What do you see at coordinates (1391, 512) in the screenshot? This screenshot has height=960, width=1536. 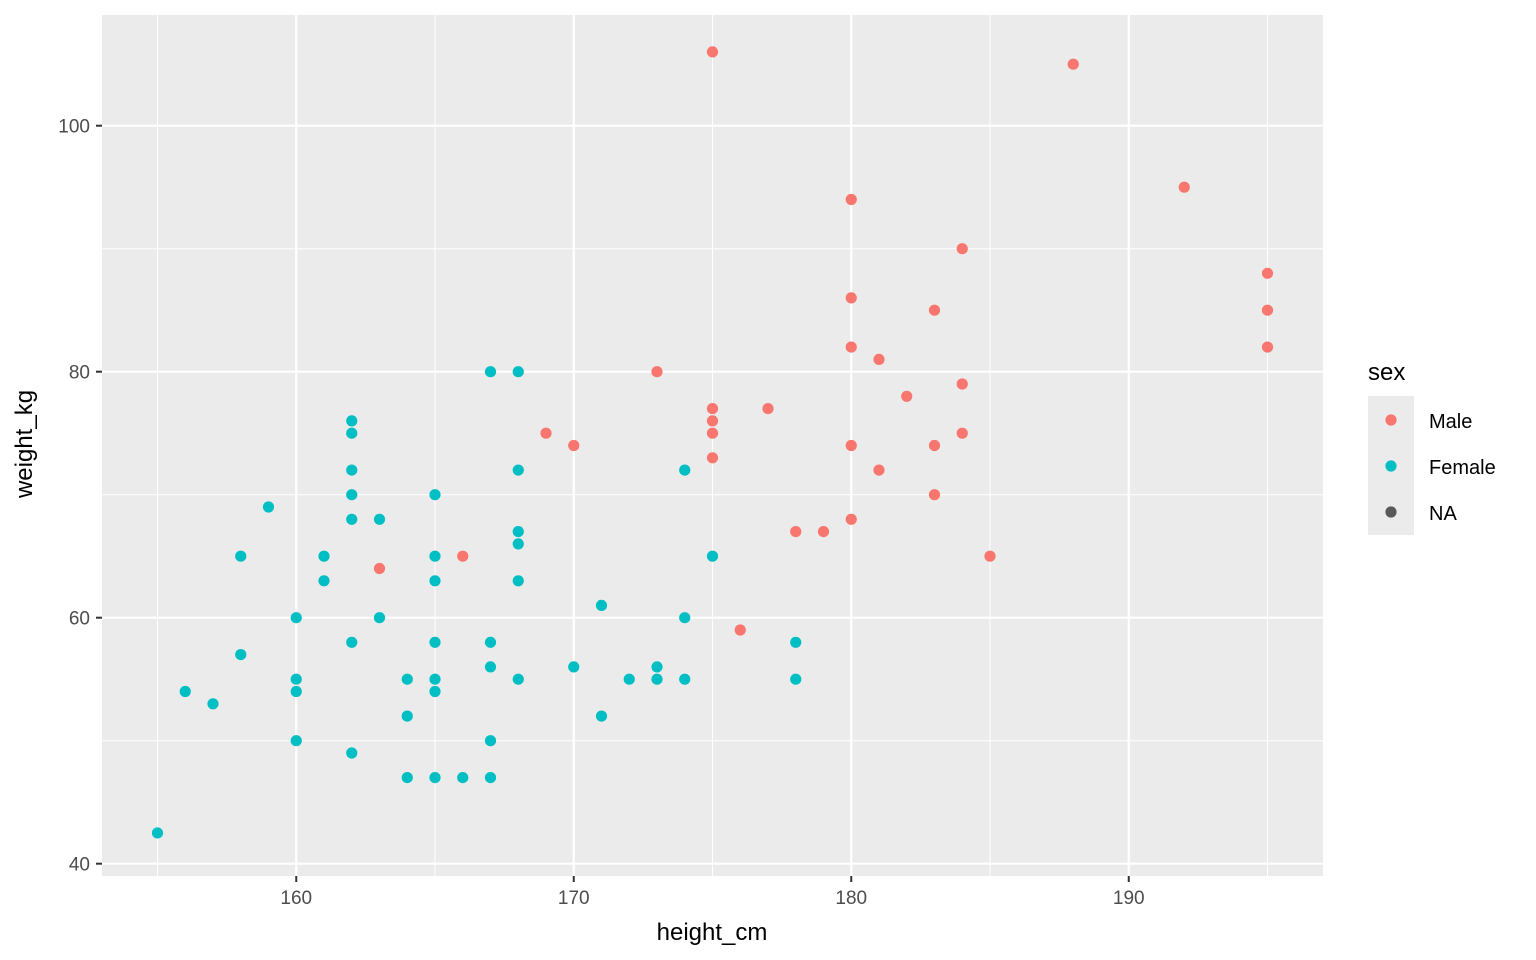 I see `legend-key-na` at bounding box center [1391, 512].